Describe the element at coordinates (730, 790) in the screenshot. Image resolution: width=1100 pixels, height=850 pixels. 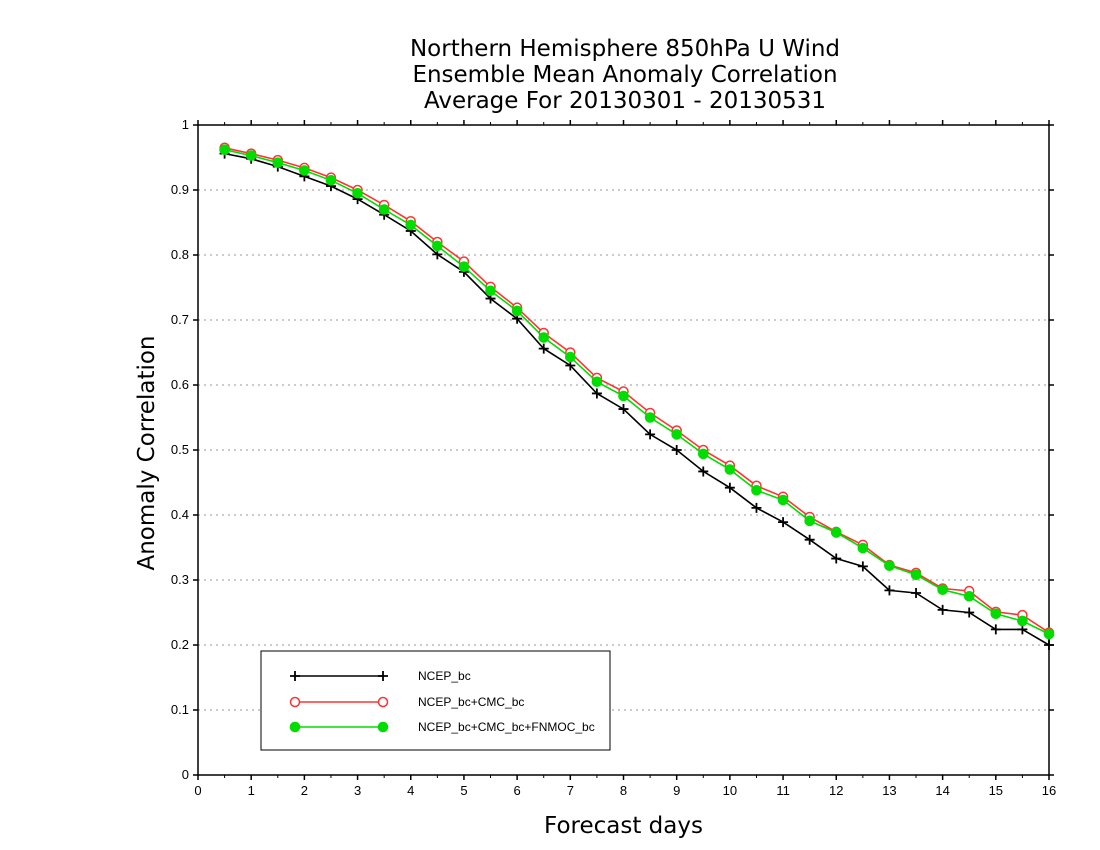
I see `x-tick-label: 10` at that location.